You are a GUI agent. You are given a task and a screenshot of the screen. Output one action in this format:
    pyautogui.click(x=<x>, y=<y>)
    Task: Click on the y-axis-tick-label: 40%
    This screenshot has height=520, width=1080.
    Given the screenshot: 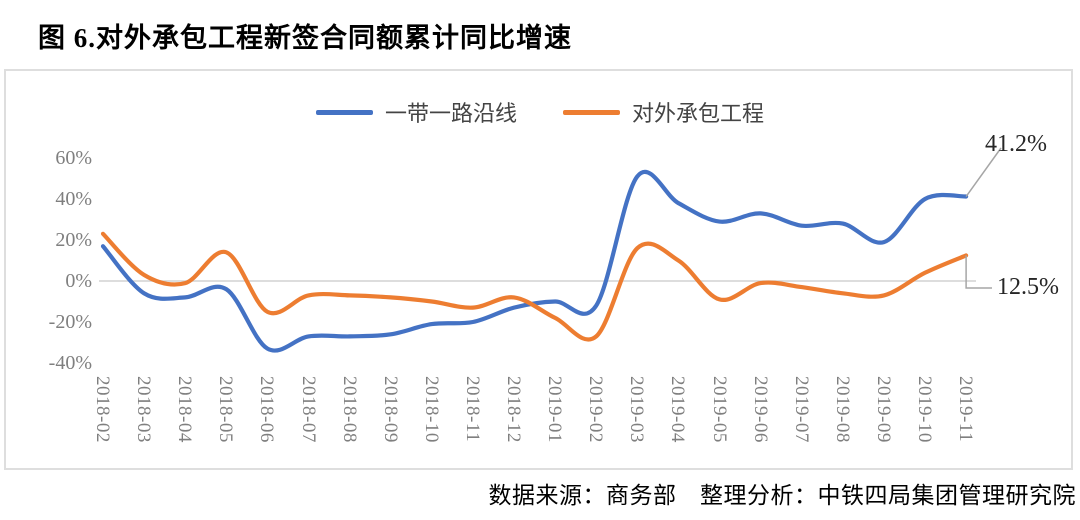 What is the action you would take?
    pyautogui.click(x=73, y=199)
    